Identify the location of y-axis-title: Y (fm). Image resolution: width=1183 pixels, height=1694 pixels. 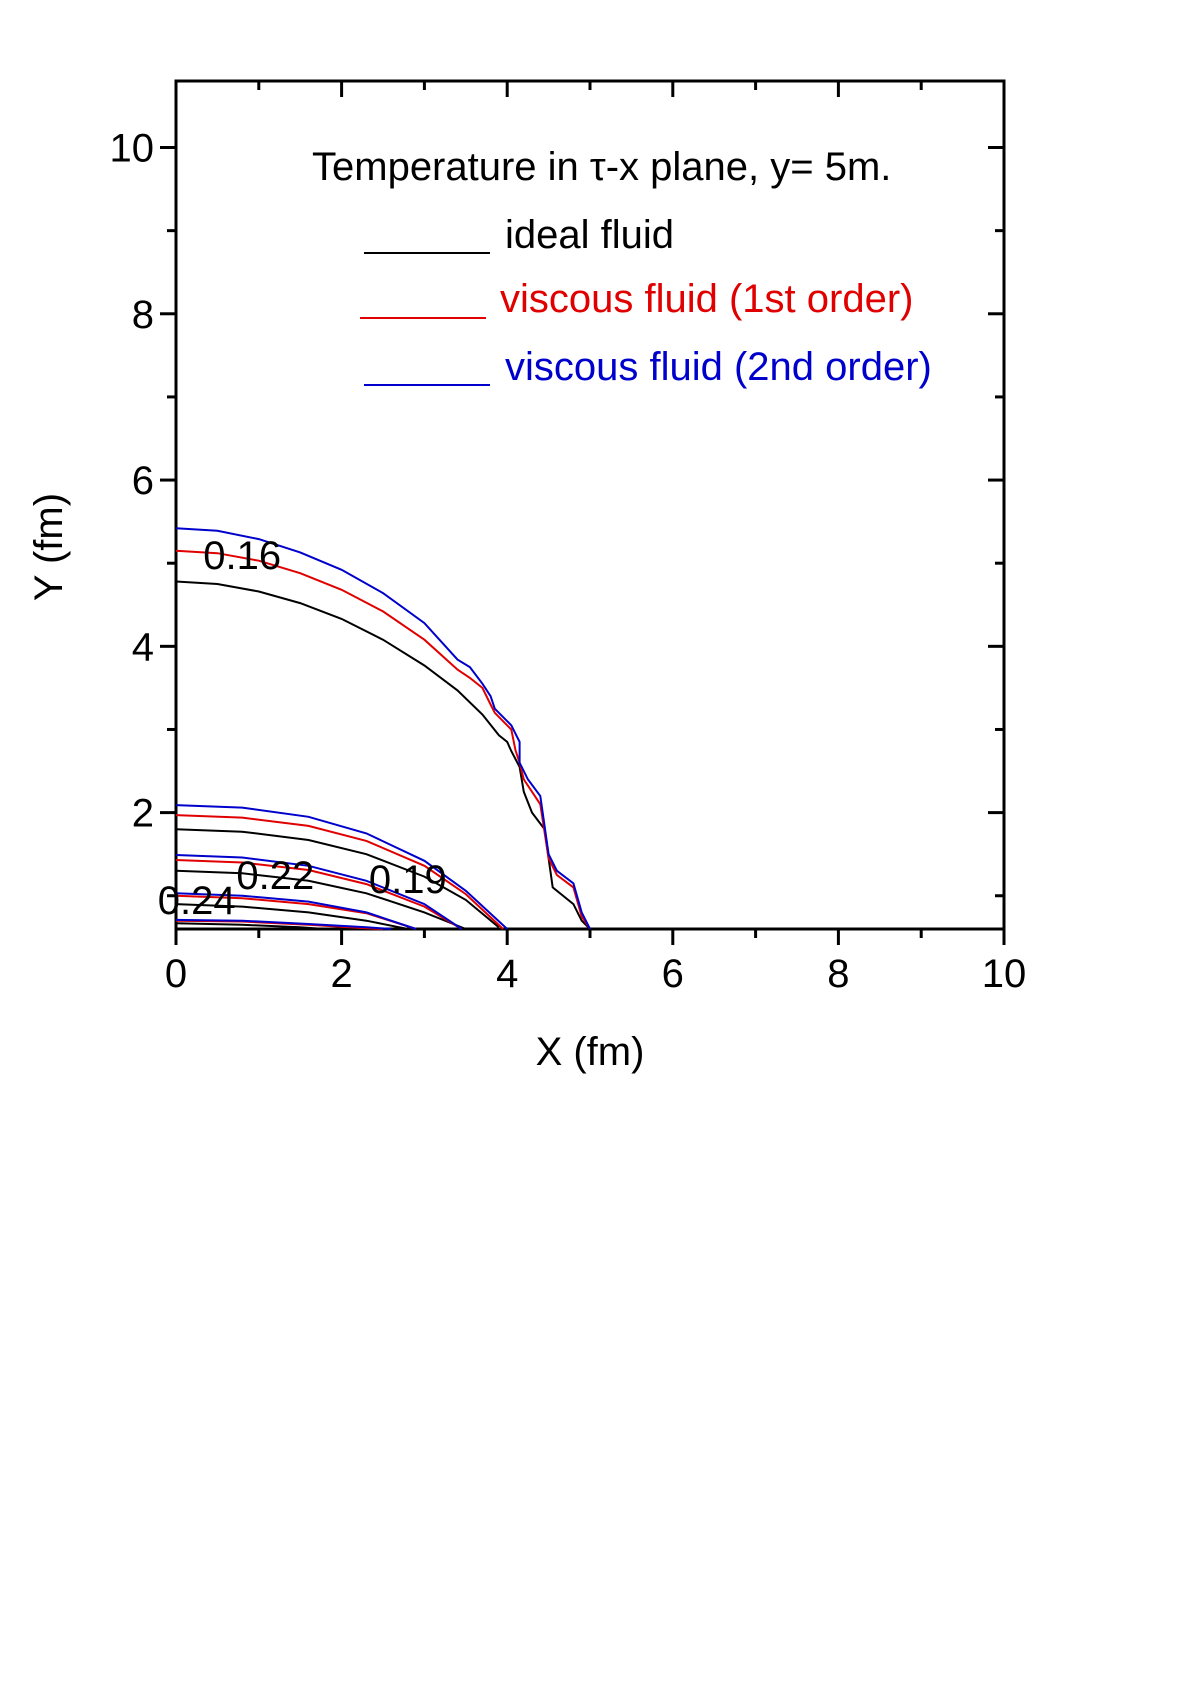
(49, 547).